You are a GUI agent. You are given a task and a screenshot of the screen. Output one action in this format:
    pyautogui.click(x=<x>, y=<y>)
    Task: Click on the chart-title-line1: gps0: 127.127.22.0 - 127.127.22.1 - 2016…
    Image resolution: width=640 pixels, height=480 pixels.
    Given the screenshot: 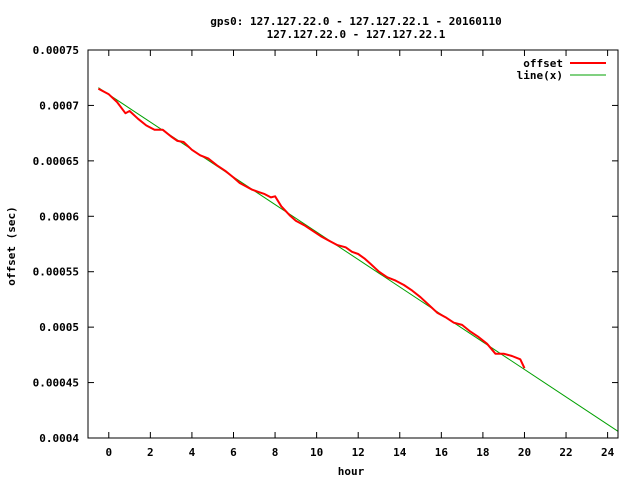 What is the action you would take?
    pyautogui.click(x=355, y=21)
    